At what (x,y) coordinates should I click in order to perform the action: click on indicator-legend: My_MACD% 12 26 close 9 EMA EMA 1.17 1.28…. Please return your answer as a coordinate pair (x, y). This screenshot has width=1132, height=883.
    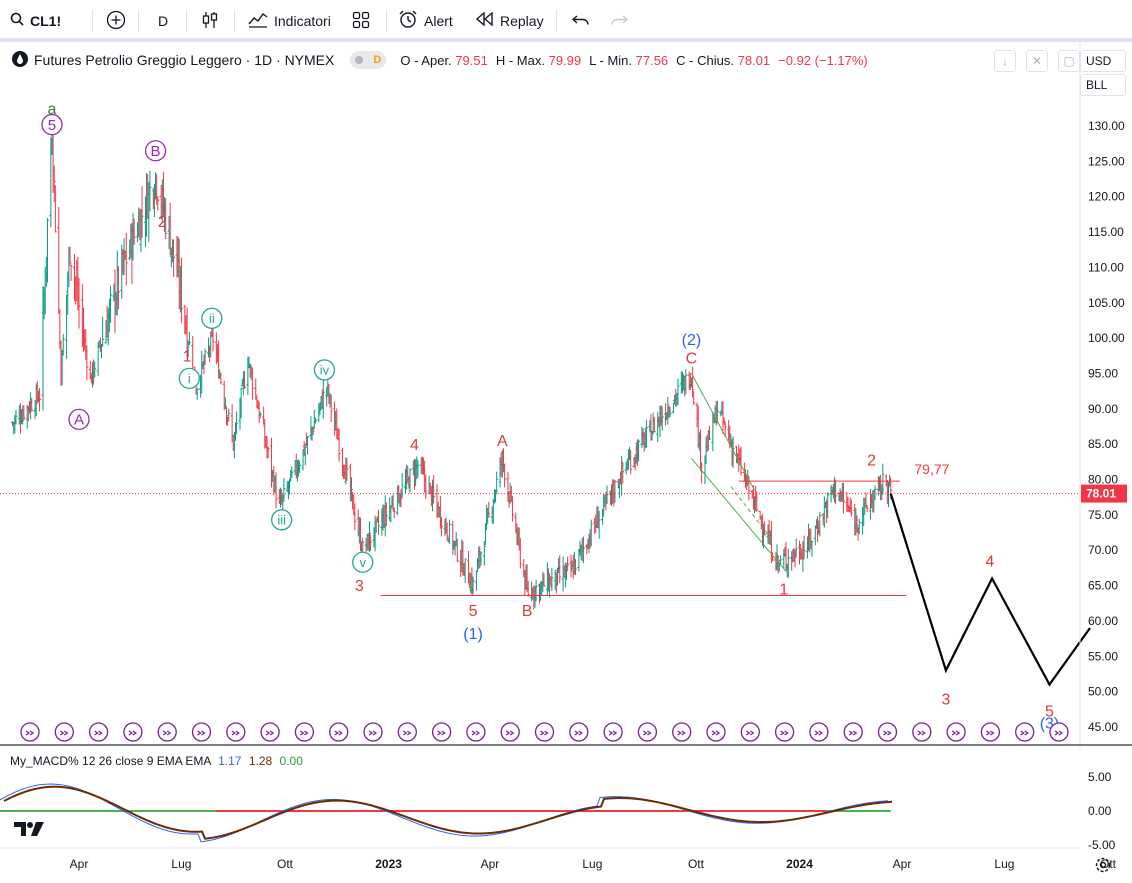
    Looking at the image, I should click on (156, 761).